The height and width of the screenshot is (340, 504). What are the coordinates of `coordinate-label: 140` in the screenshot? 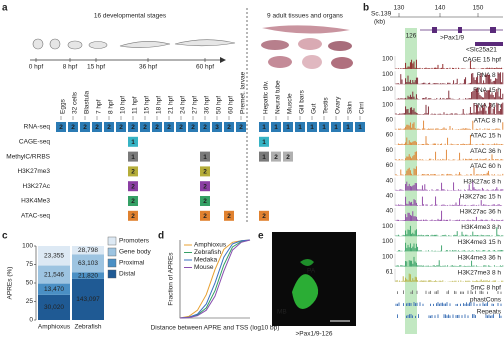 It's located at (440, 8).